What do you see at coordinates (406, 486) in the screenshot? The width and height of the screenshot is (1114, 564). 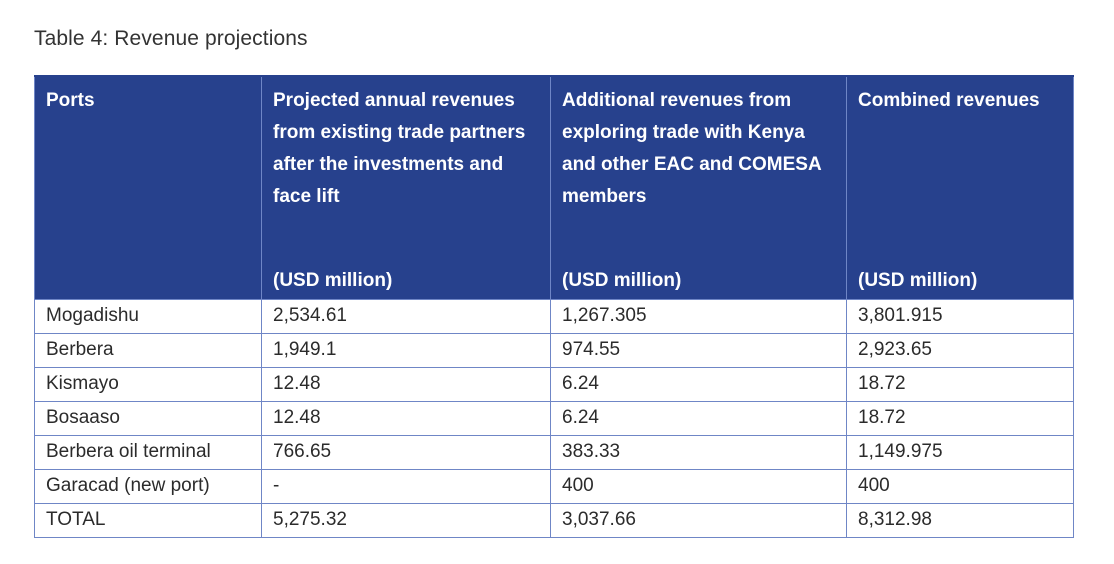 I see `projected-revenue-cell: -` at bounding box center [406, 486].